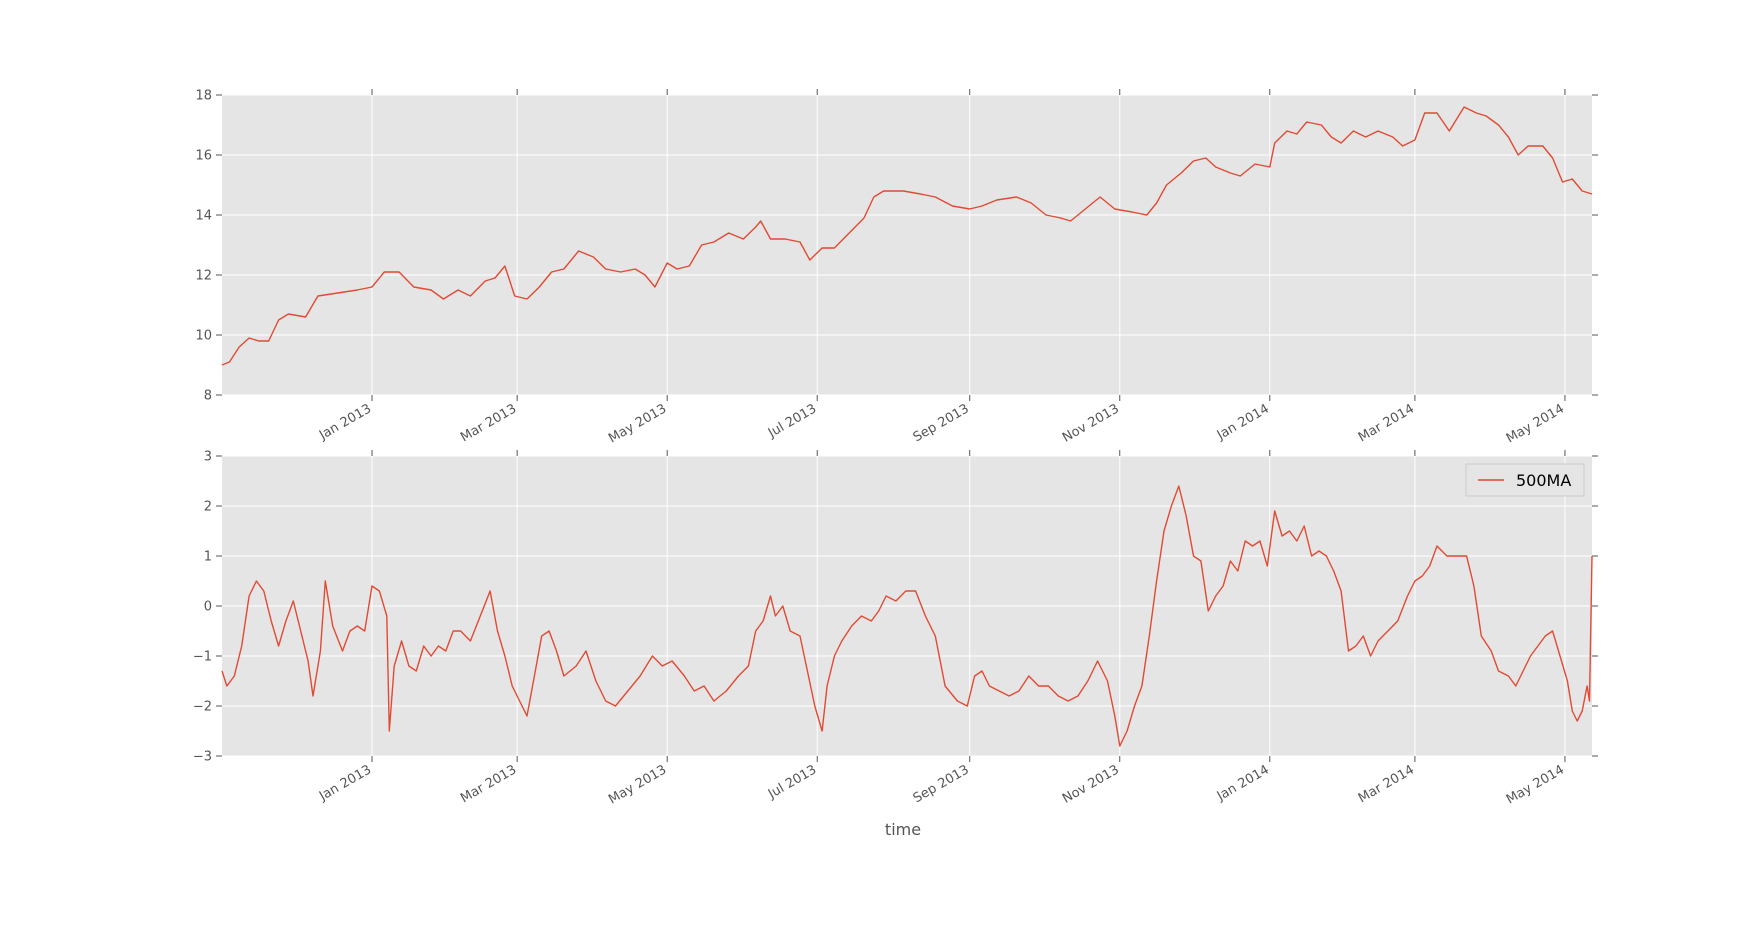  Describe the element at coordinates (208, 557) in the screenshot. I see `y-tick-label: 1` at that location.